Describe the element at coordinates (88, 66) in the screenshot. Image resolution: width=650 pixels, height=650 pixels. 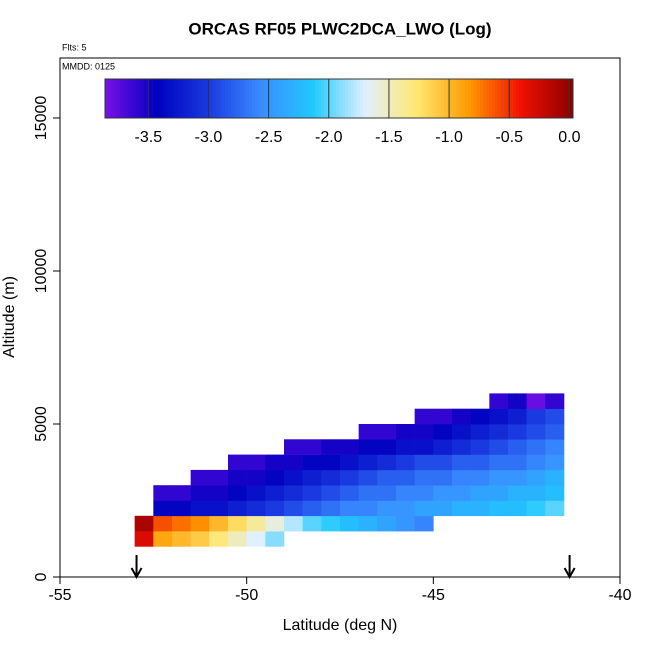
I see `date-note: MMDD: 0125` at that location.